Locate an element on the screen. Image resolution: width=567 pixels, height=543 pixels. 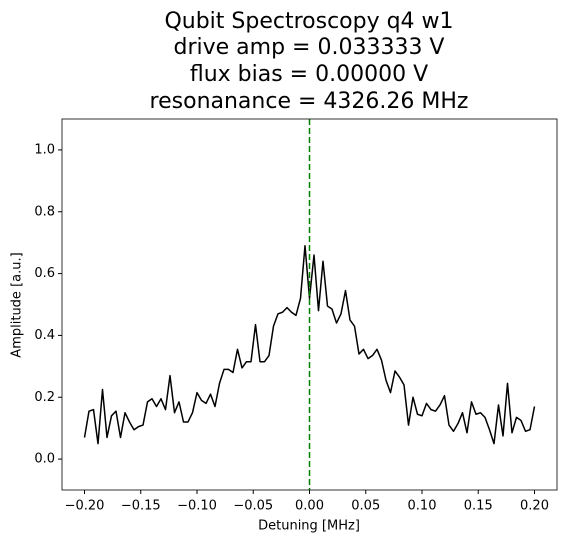
x-tick-label: −0.20 is located at coordinates (85, 506).